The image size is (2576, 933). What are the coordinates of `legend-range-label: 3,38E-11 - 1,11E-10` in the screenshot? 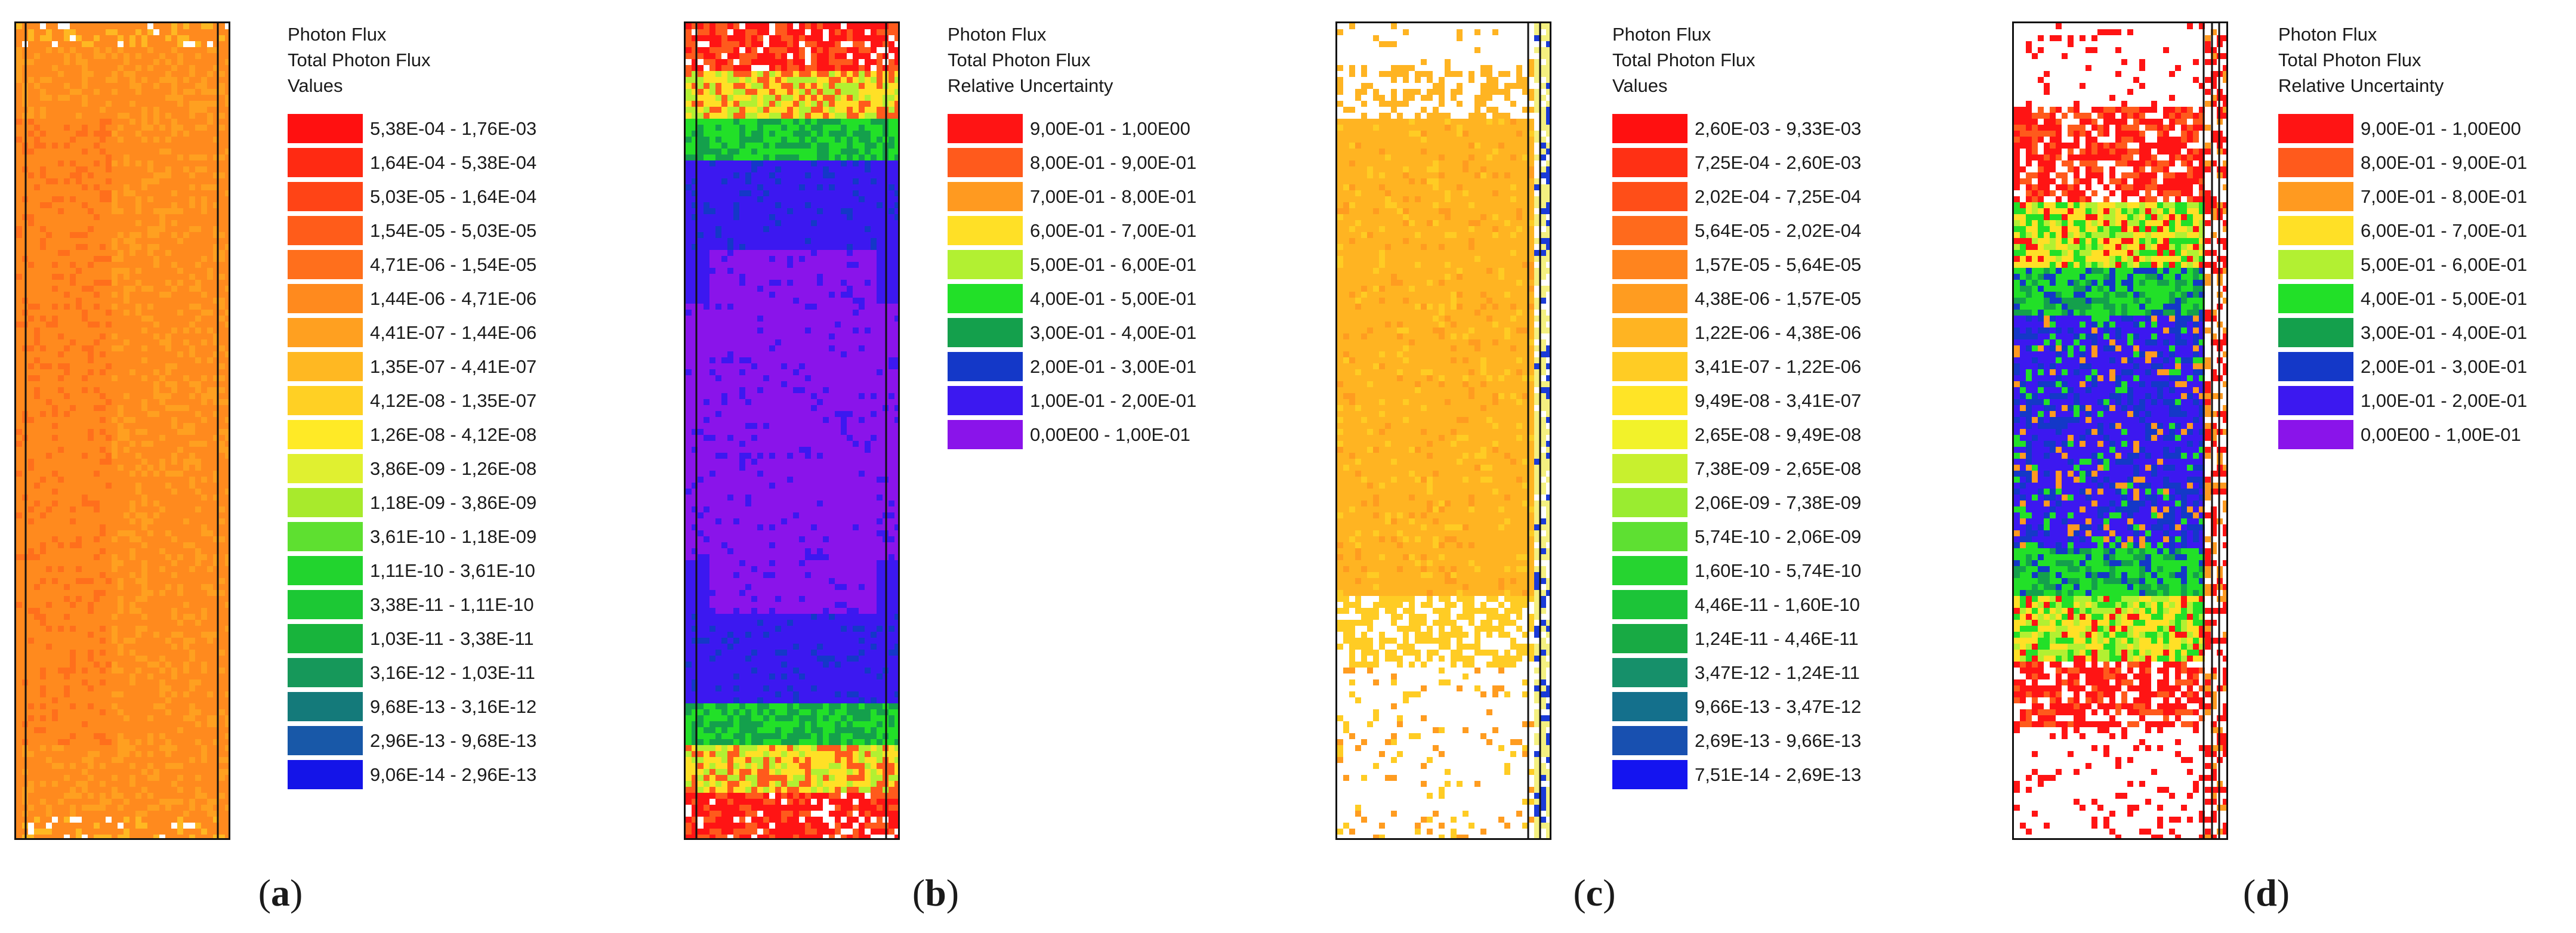 It's located at (452, 604).